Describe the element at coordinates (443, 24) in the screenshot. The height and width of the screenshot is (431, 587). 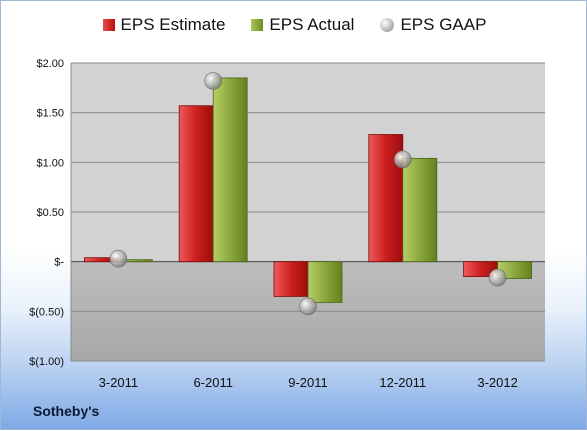
I see `legend-label-eps-gaap: EPS GAAP` at that location.